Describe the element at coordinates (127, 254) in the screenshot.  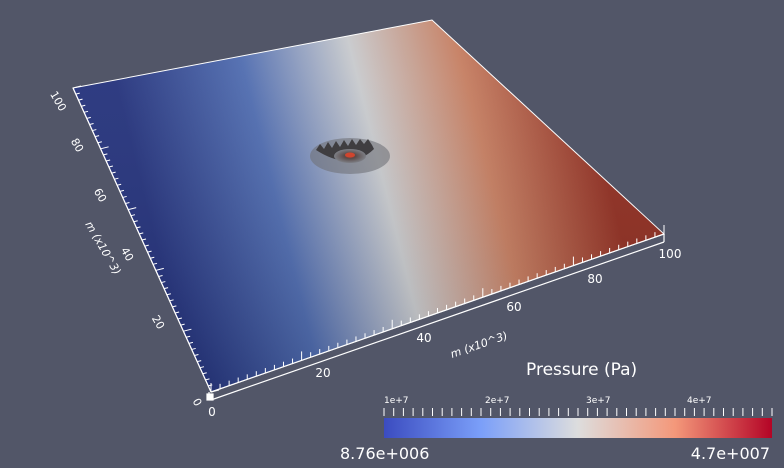
I see `y-tick-label: 40` at that location.